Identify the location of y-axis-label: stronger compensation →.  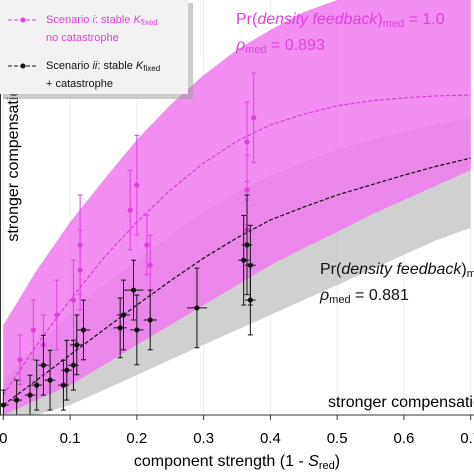
(13, 149).